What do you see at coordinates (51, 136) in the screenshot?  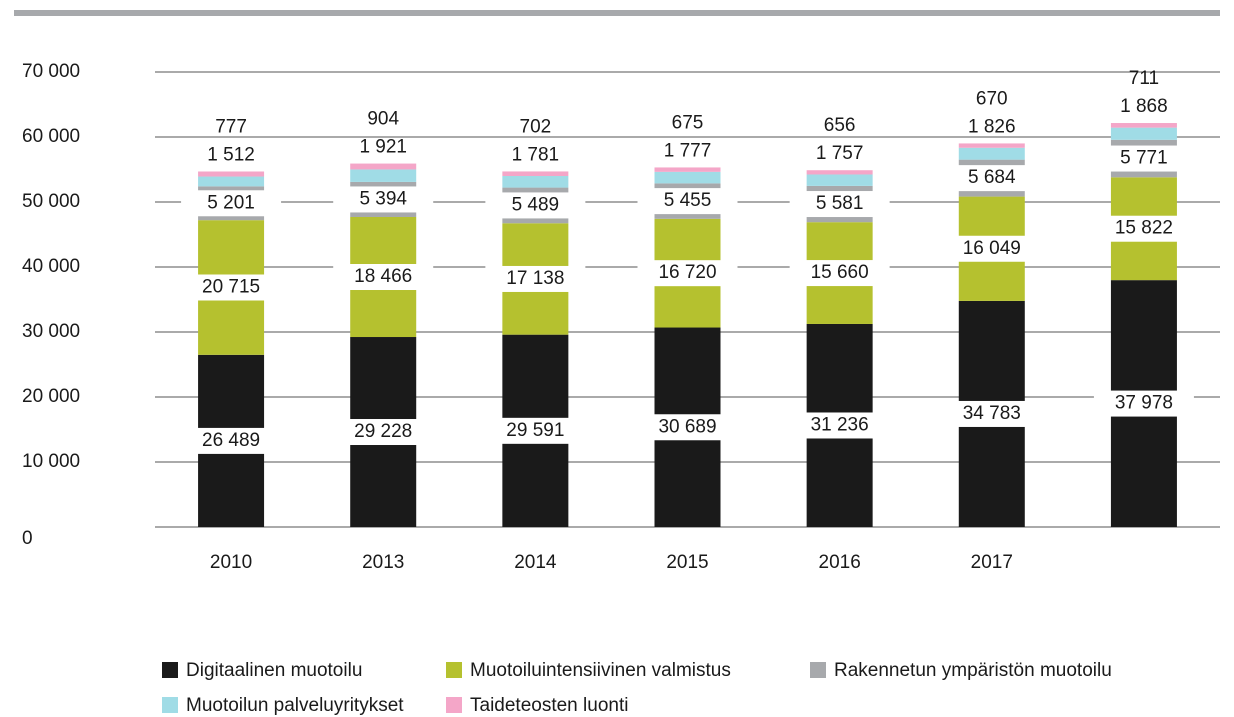 I see `y-tick-label: 60 000` at bounding box center [51, 136].